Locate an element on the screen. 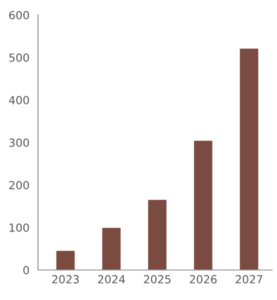 Image resolution: width=277 pixels, height=300 pixels. y-tick-label: 300 is located at coordinates (19, 142).